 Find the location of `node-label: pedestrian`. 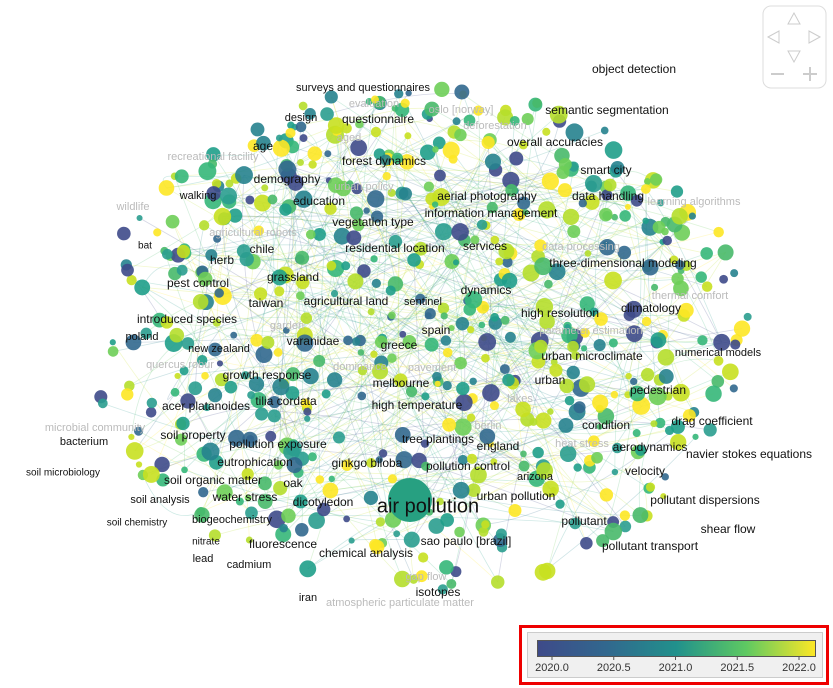

node-label: pedestrian is located at coordinates (658, 390).